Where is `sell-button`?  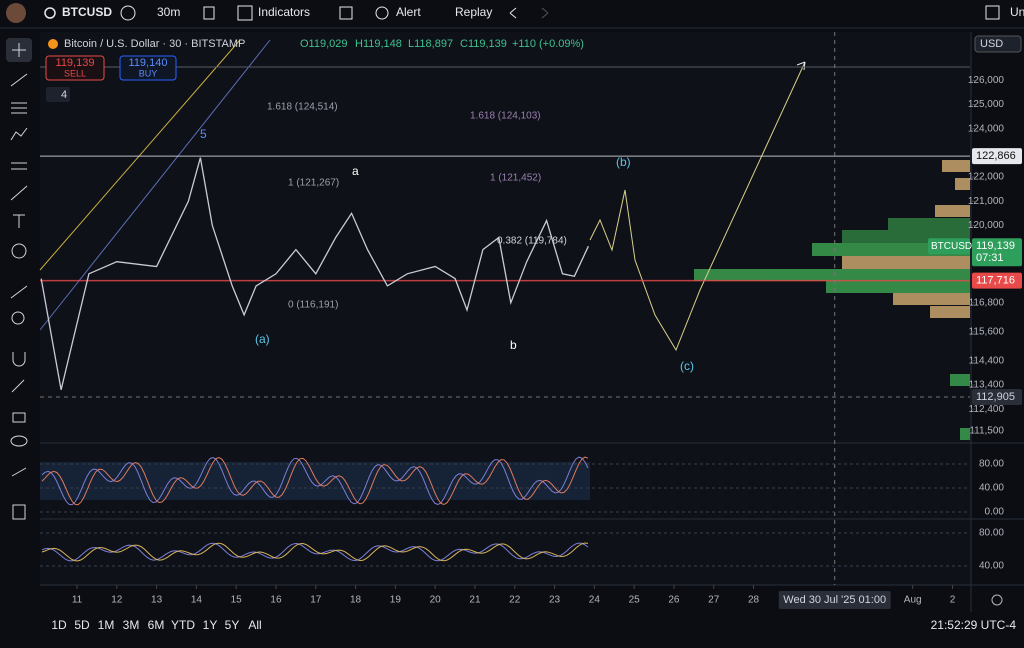
sell-button is located at coordinates (75, 68).